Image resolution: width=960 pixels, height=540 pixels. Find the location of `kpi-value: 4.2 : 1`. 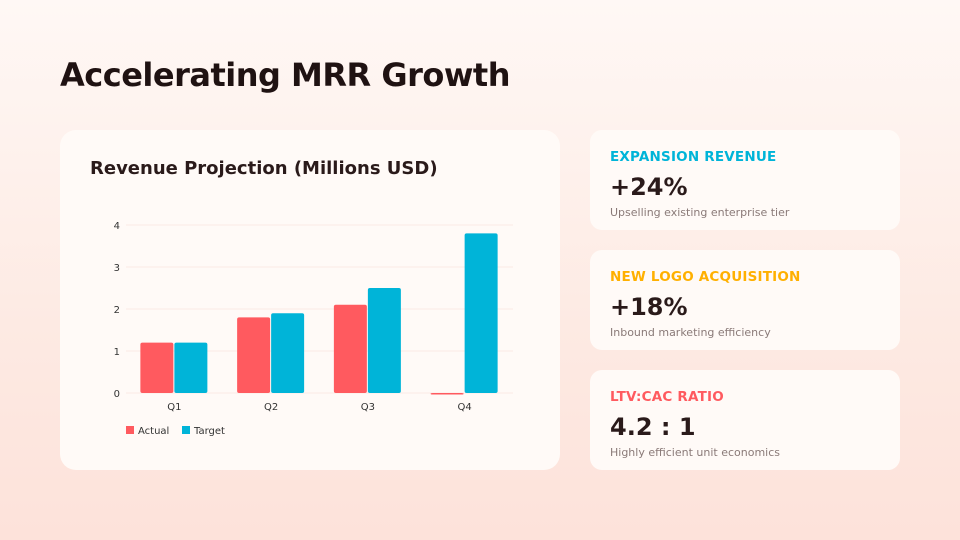

kpi-value: 4.2 : 1 is located at coordinates (653, 427).